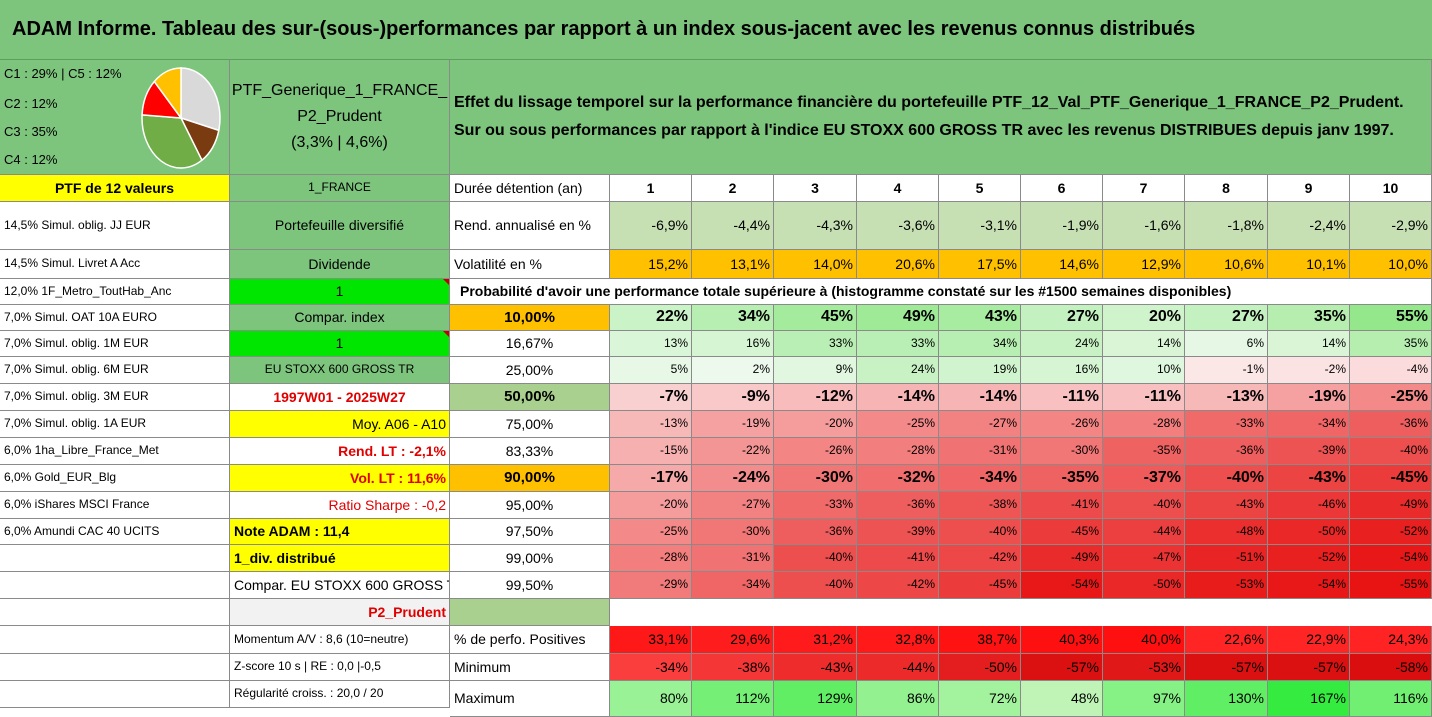  I want to click on quantile-value-text: 43%, so click(1000, 317).